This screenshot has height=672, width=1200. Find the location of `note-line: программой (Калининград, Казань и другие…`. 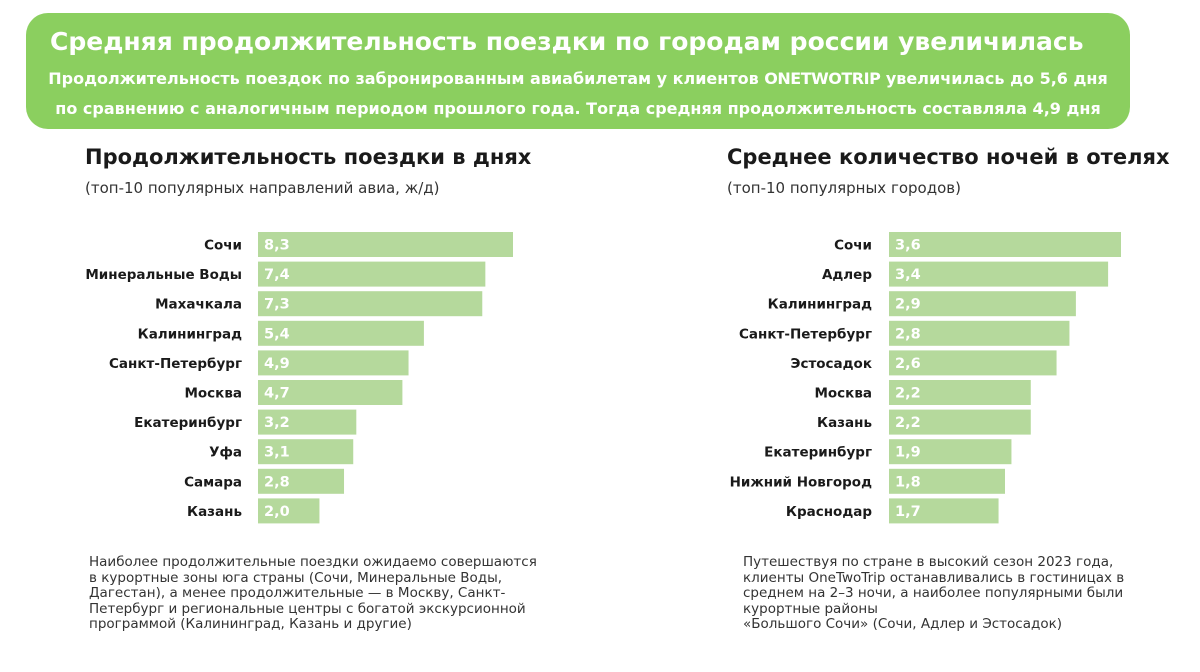

note-line: программой (Калининград, Казань и другие… is located at coordinates (250, 624).